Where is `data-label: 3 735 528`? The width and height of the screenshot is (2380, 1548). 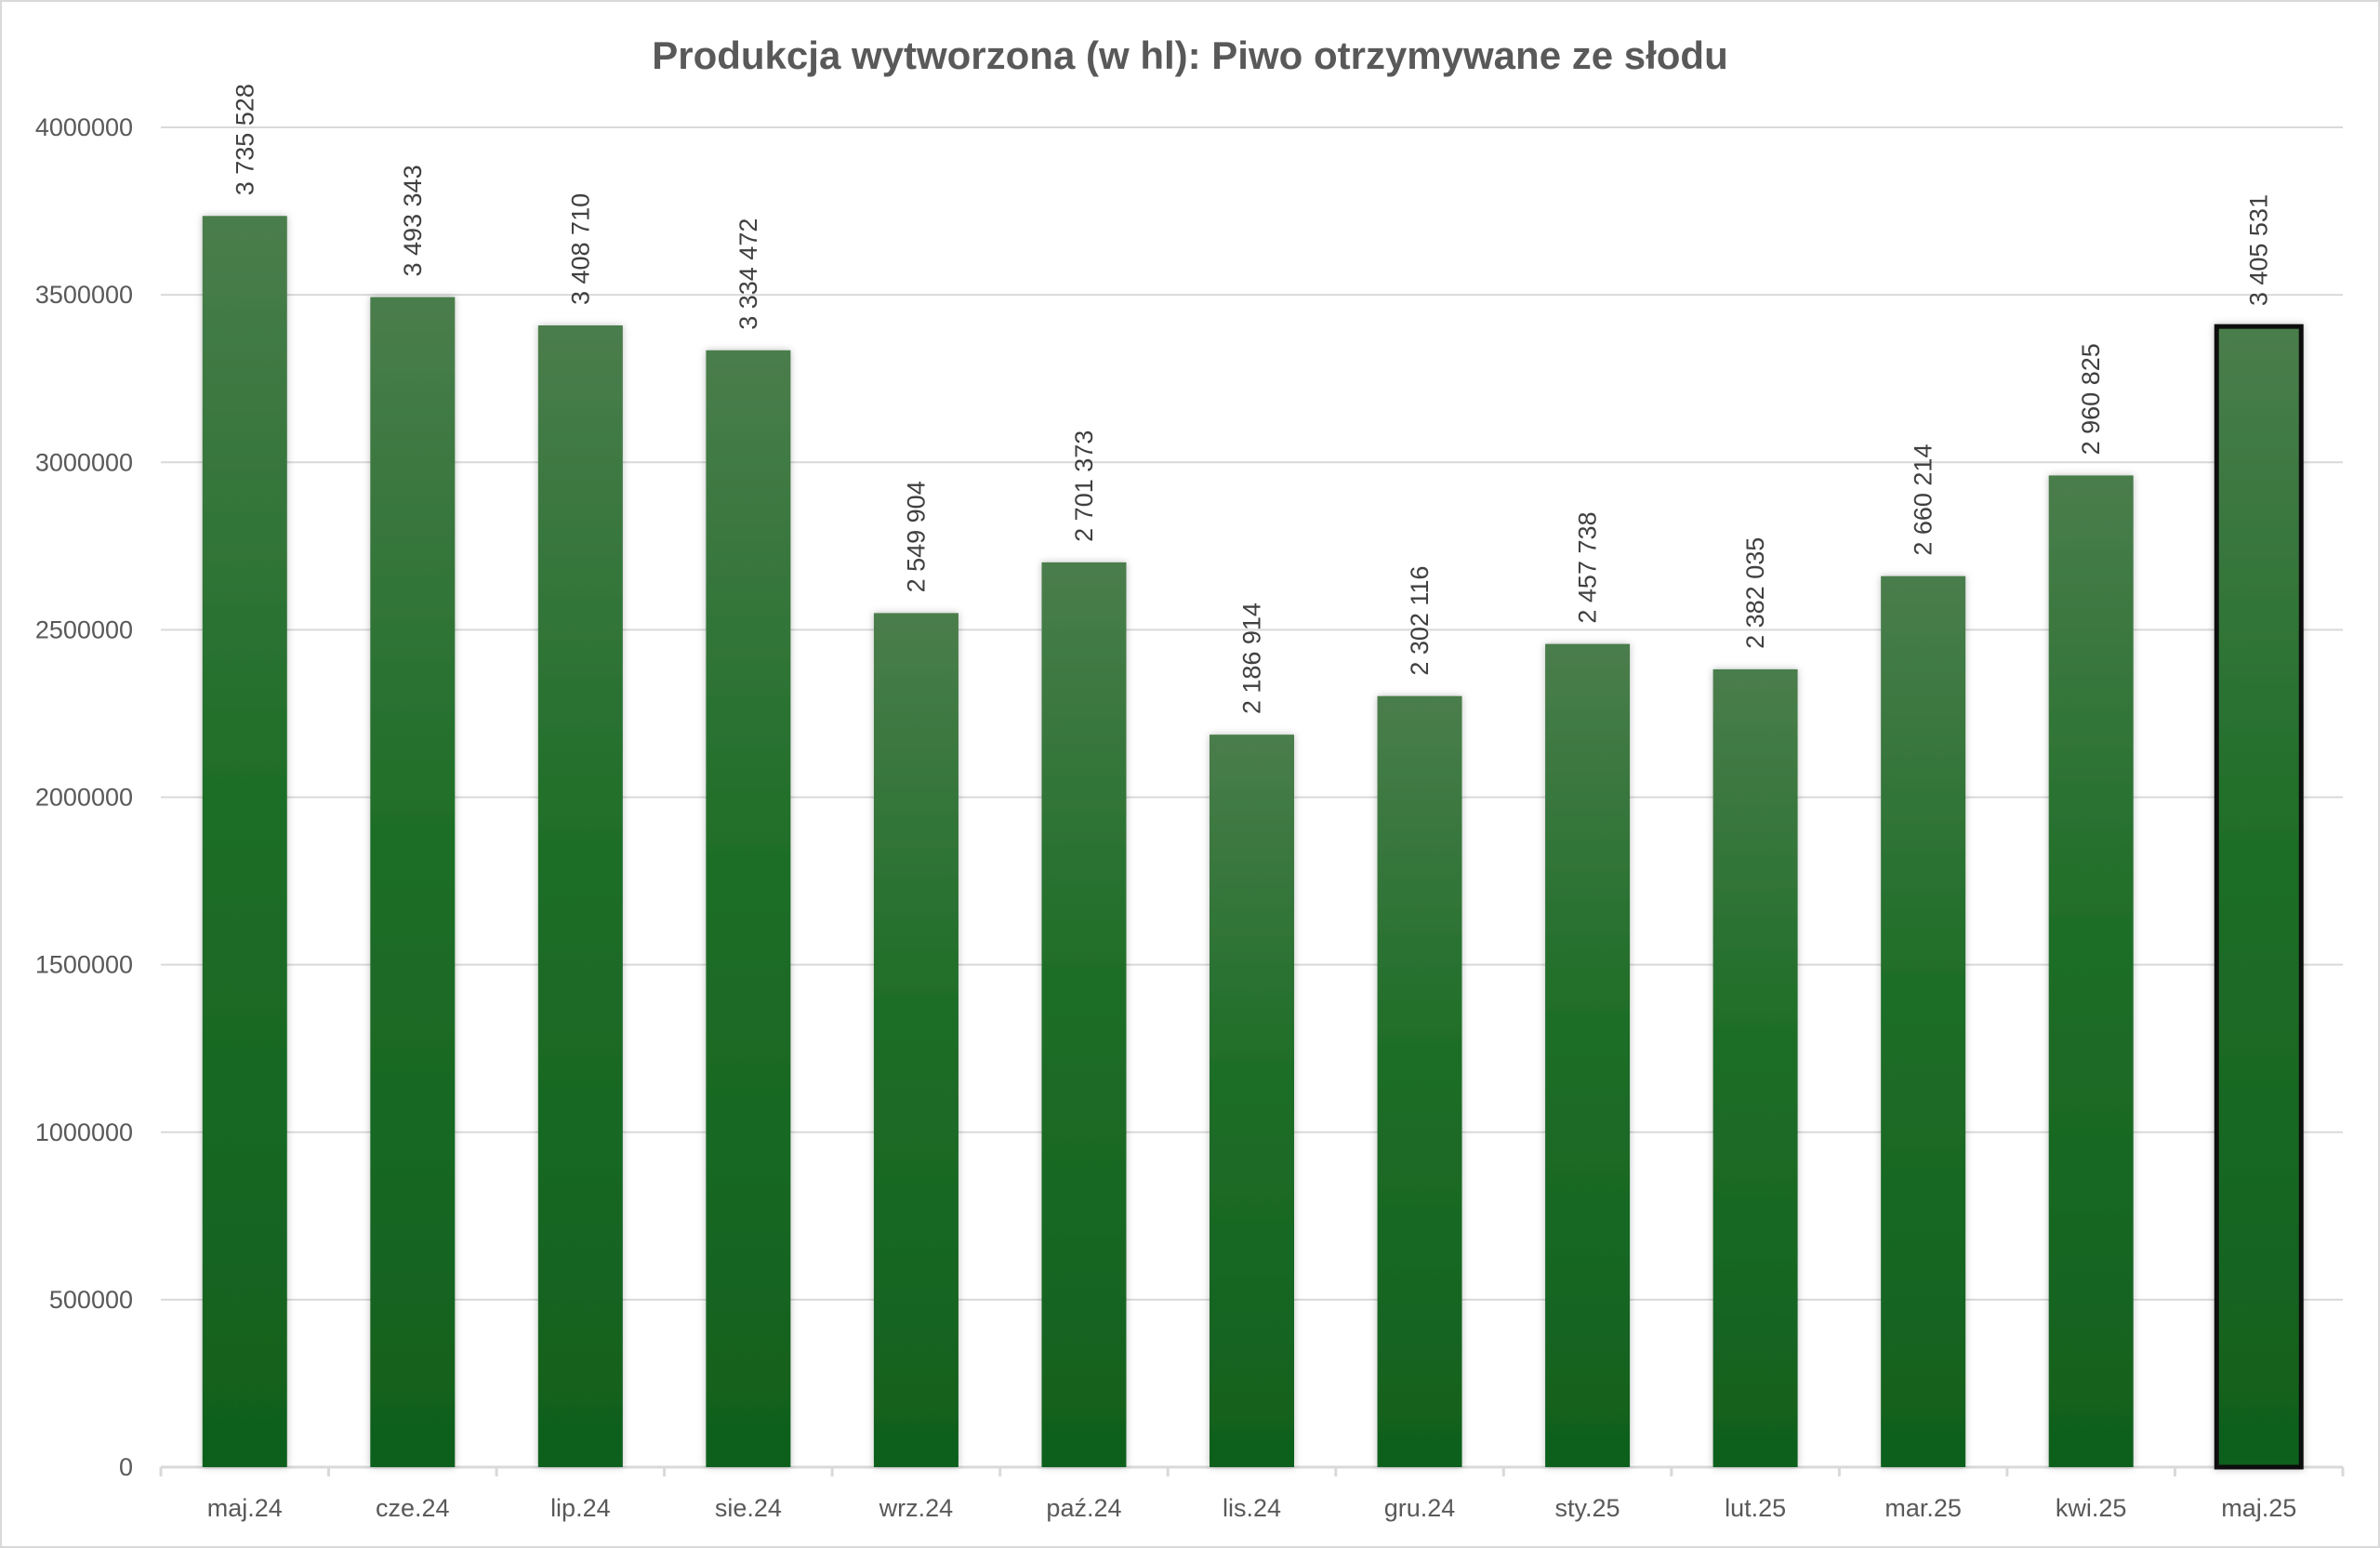 data-label: 3 735 528 is located at coordinates (244, 139).